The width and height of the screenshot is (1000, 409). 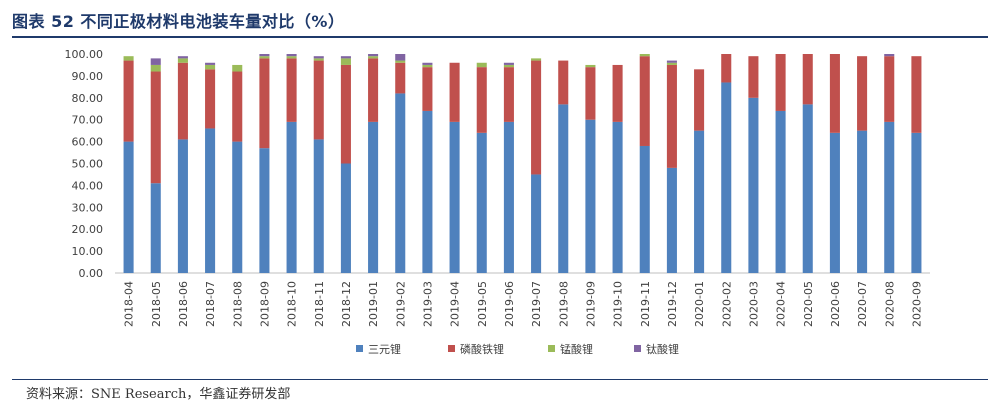 What do you see at coordinates (210, 304) in the screenshot?
I see `x-tick-label: 2018-07` at bounding box center [210, 304].